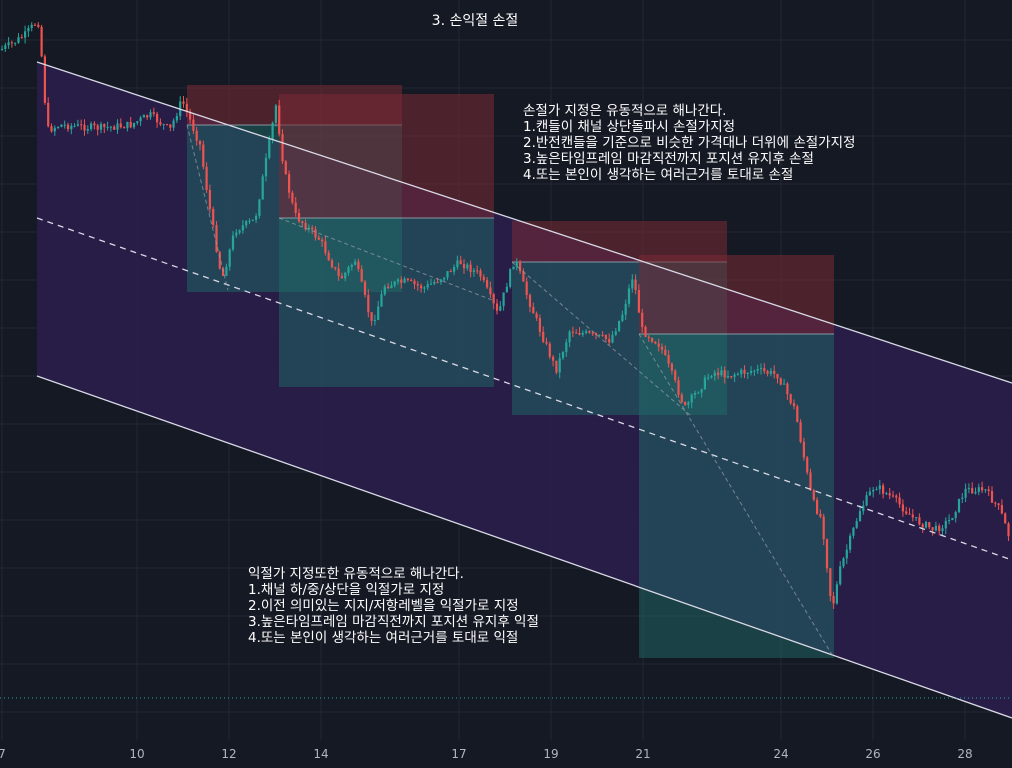 Image resolution: width=1012 pixels, height=768 pixels. Describe the element at coordinates (386, 302) in the screenshot. I see `take-profit-zone` at that location.